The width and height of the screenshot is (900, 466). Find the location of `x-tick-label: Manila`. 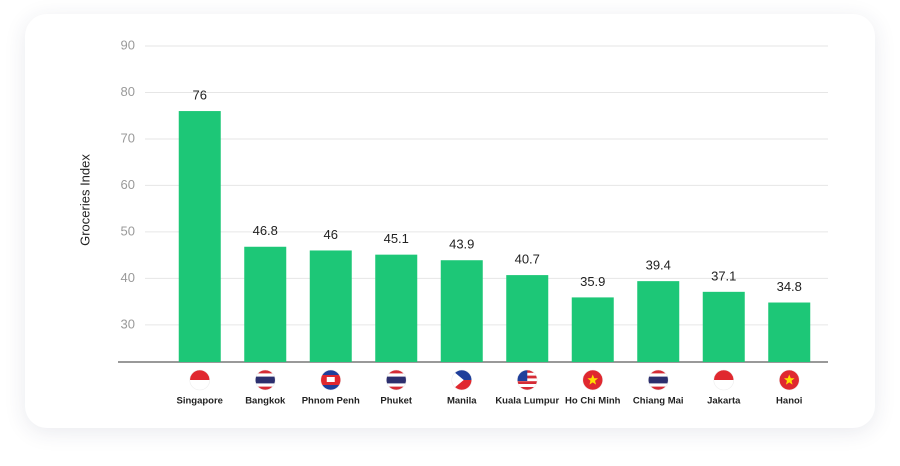

x-tick-label: Manila is located at coordinates (462, 401).